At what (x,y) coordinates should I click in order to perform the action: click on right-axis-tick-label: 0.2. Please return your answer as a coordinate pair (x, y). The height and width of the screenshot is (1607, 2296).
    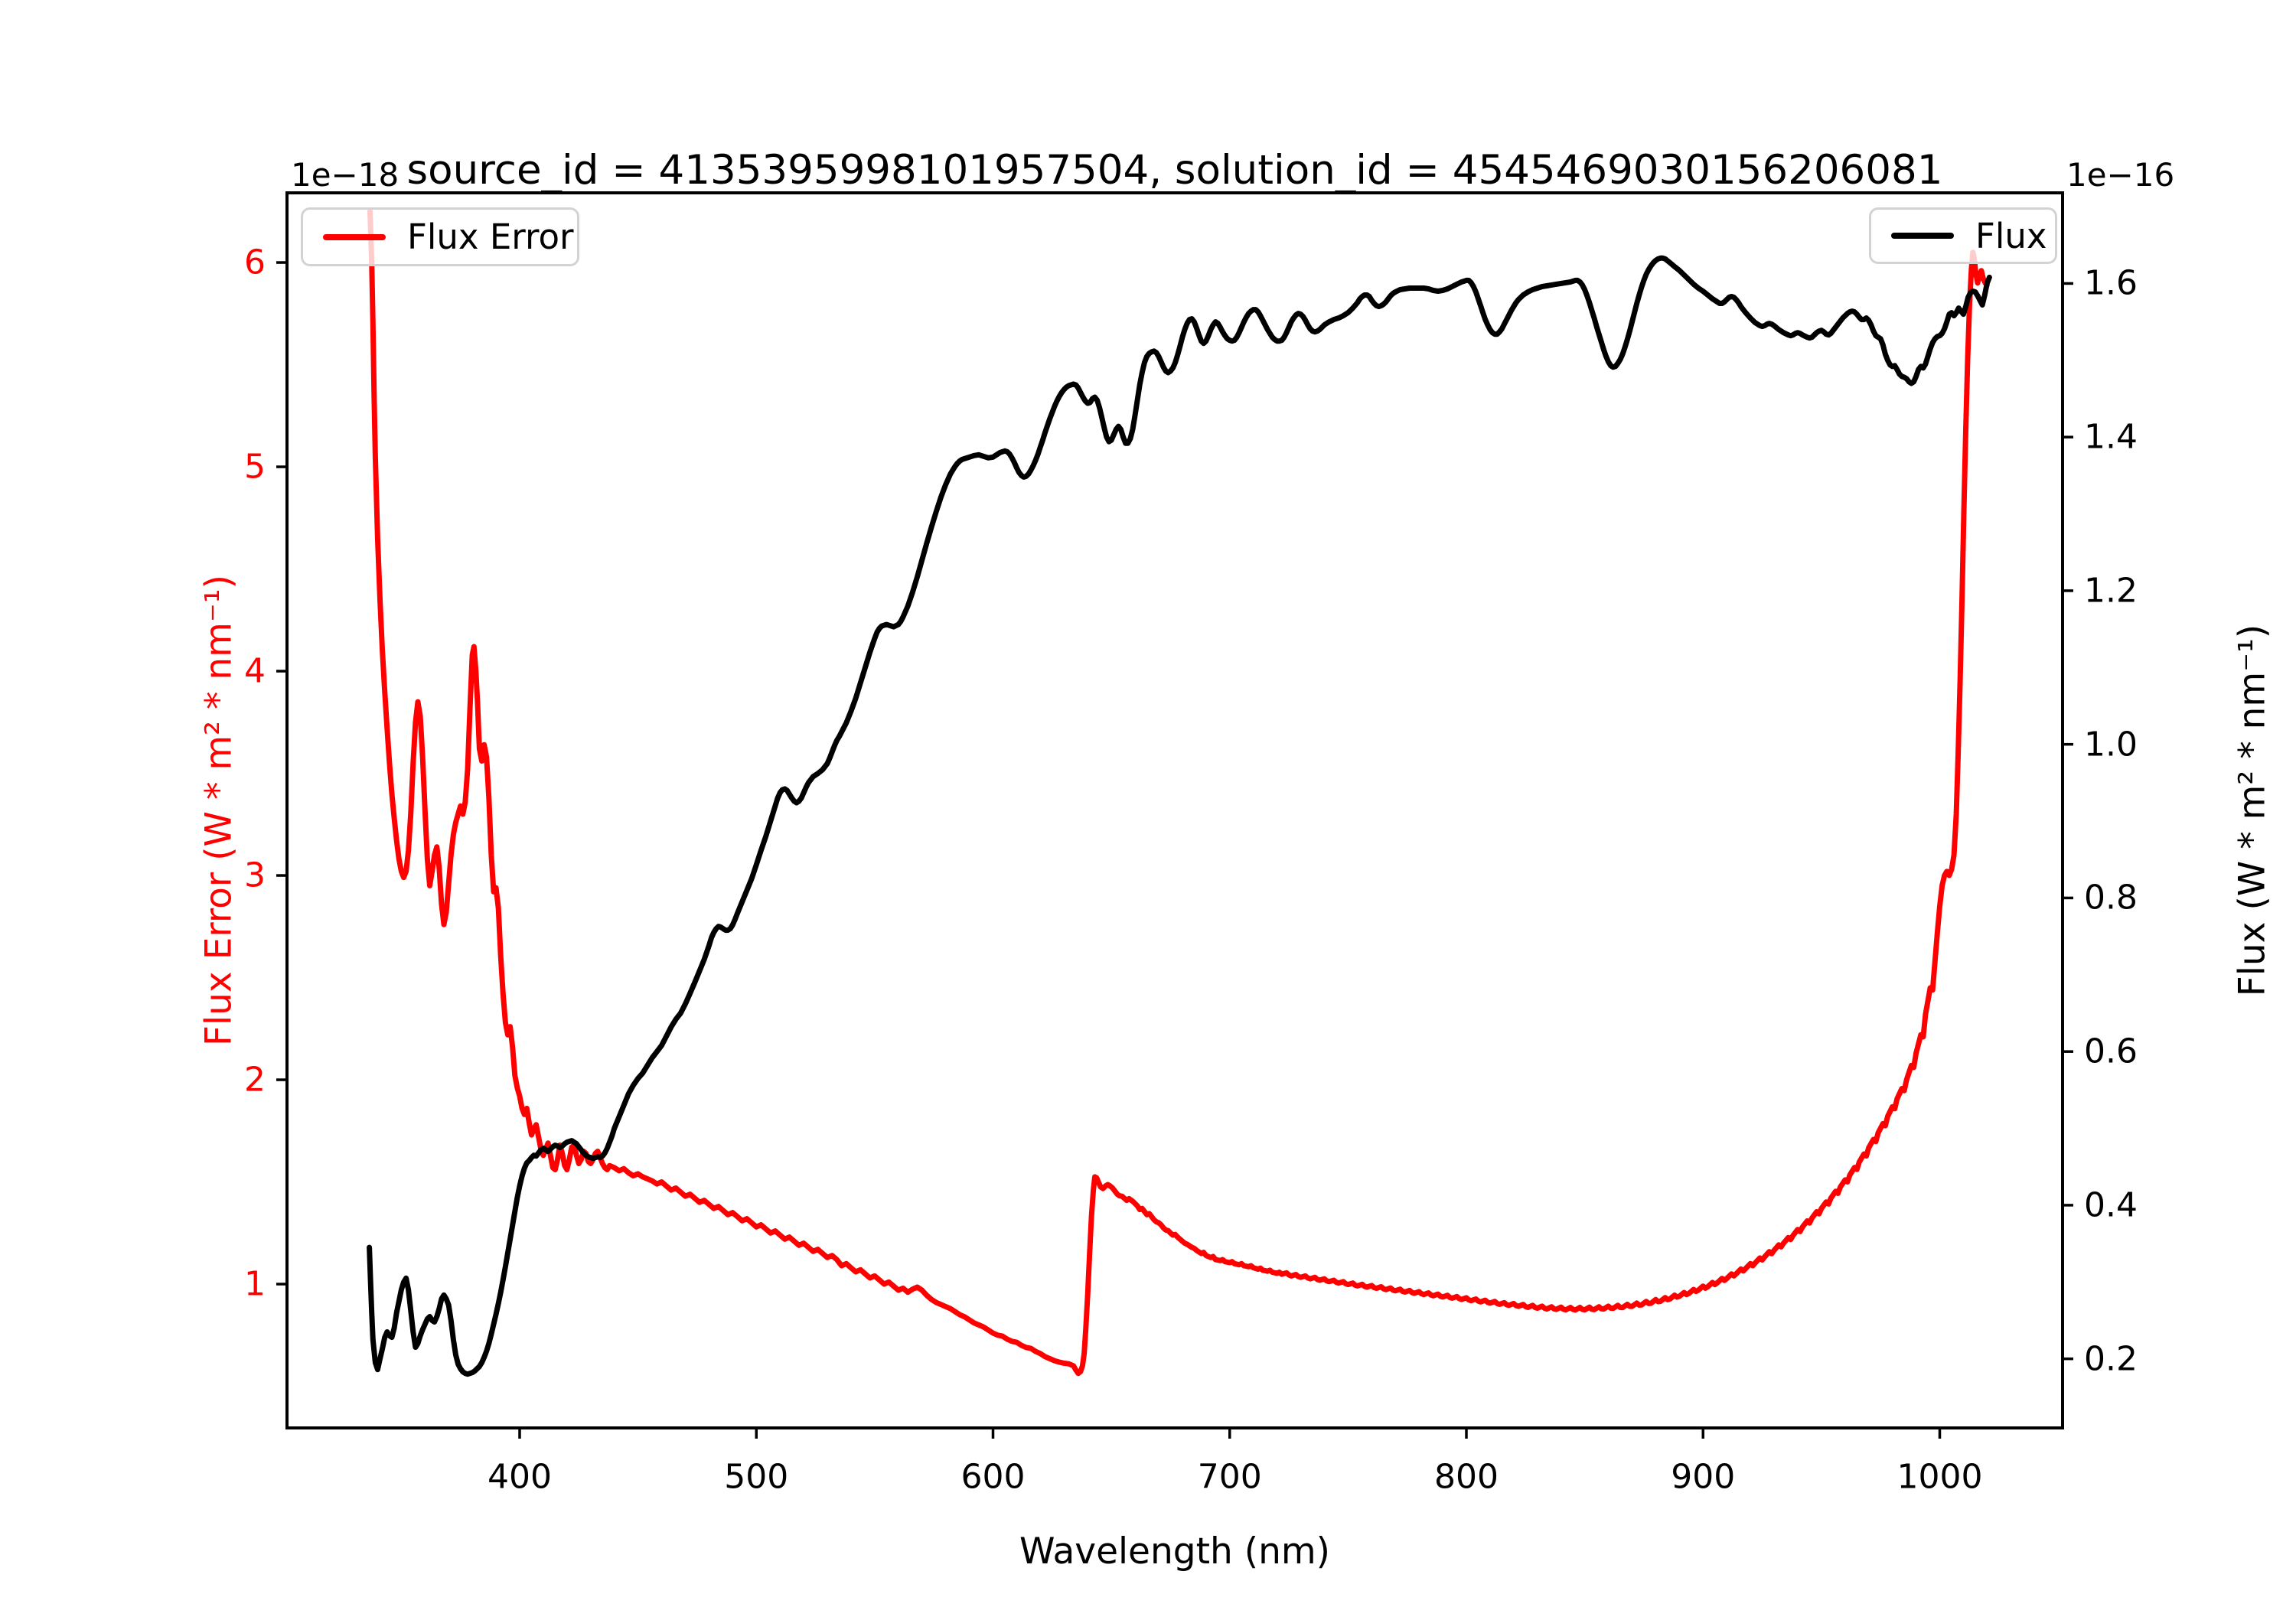
    Looking at the image, I should click on (2111, 1359).